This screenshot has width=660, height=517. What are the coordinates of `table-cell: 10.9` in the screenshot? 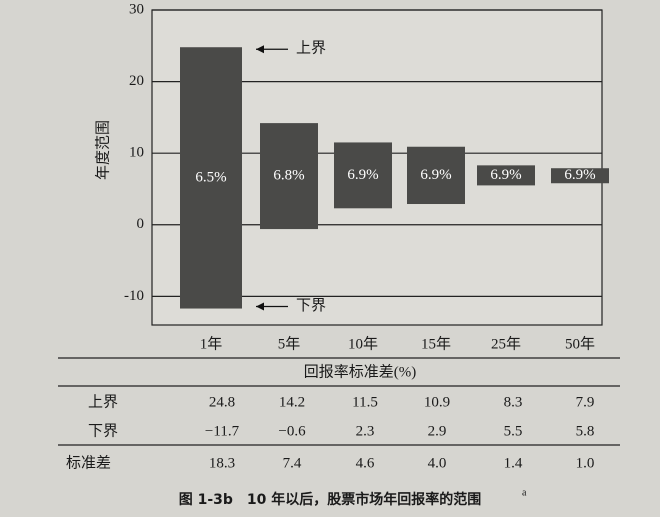 It's located at (437, 402).